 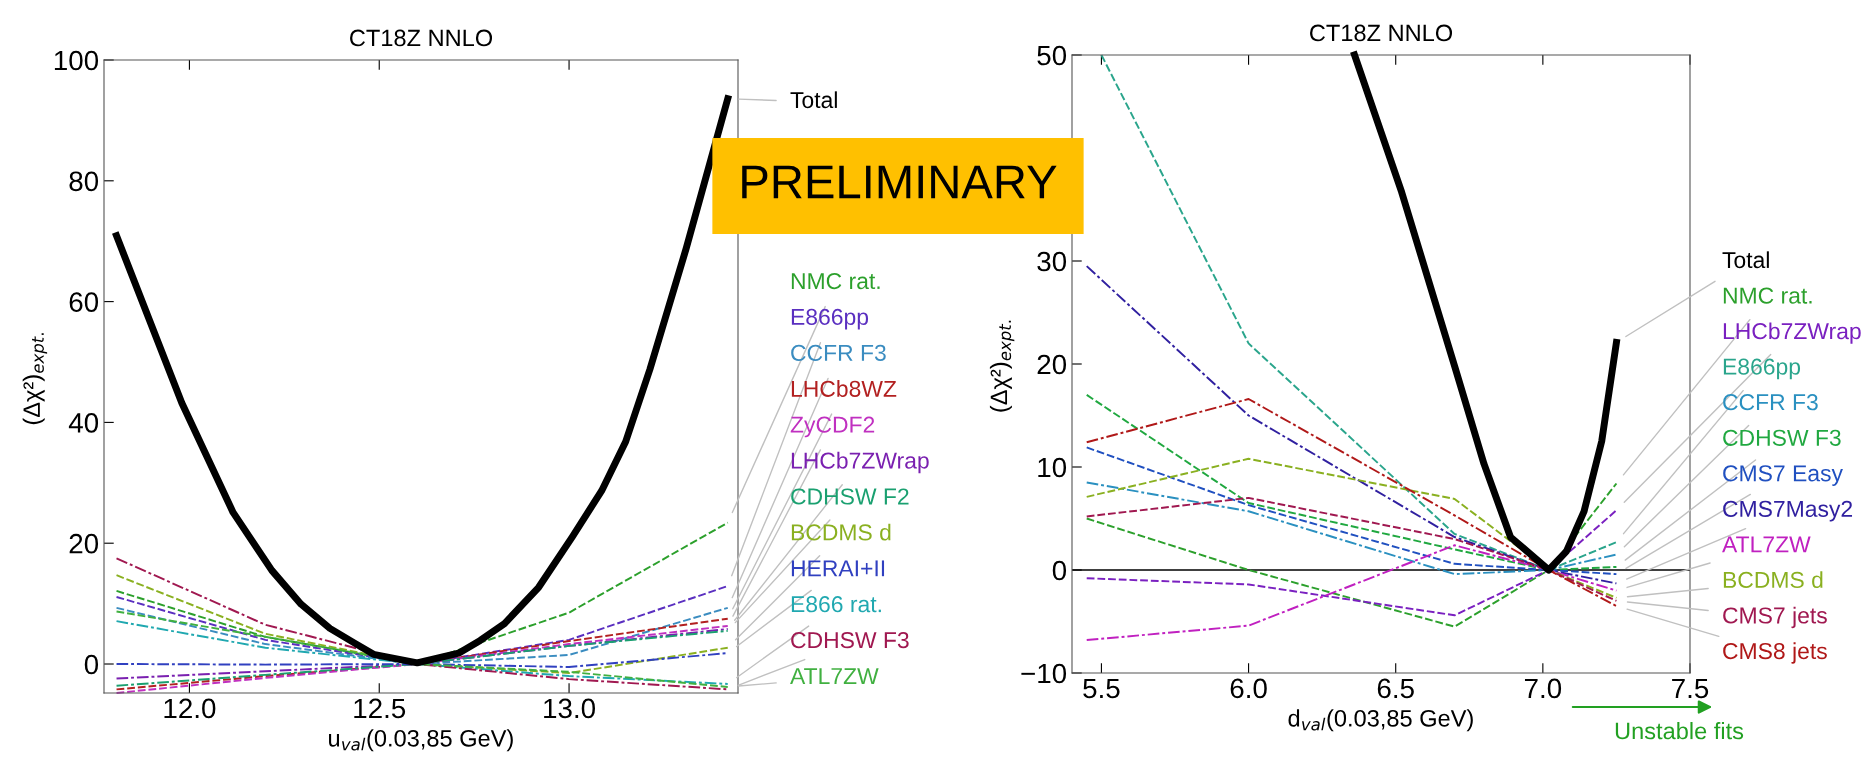 What do you see at coordinates (1248, 688) in the screenshot?
I see `x-tick-label: 6.0` at bounding box center [1248, 688].